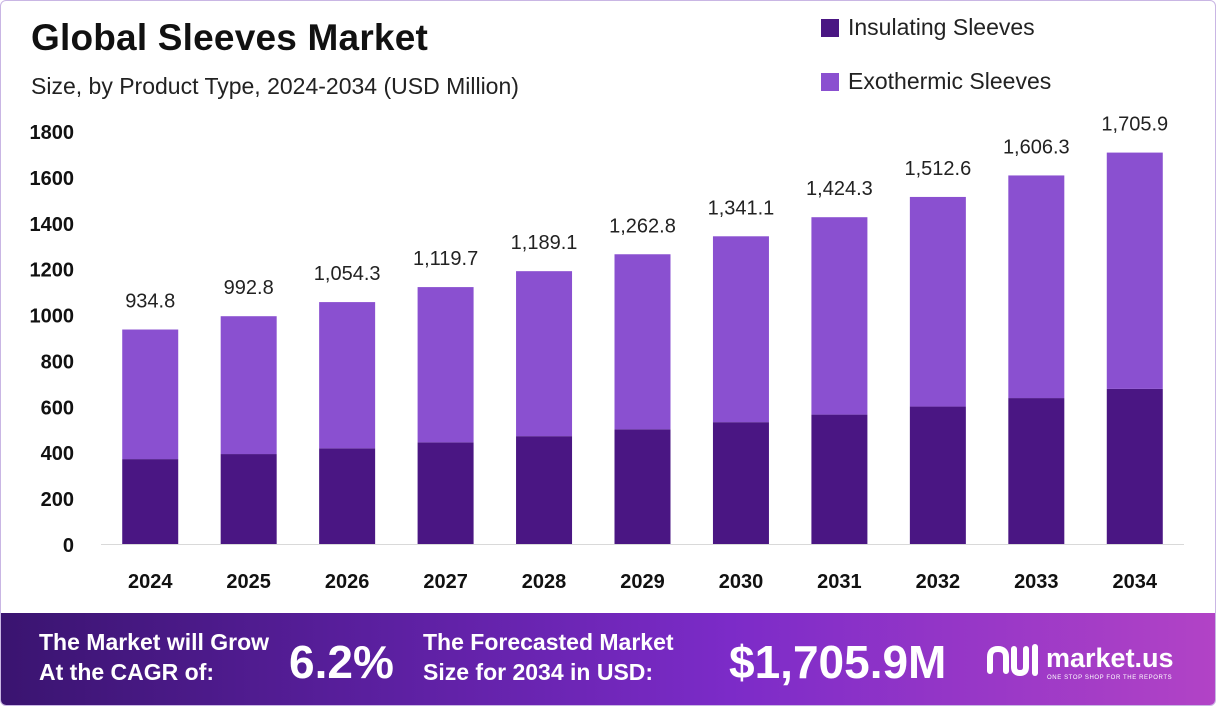 The width and height of the screenshot is (1216, 706). What do you see at coordinates (445, 365) in the screenshot?
I see `bar-exothermic-2027` at bounding box center [445, 365].